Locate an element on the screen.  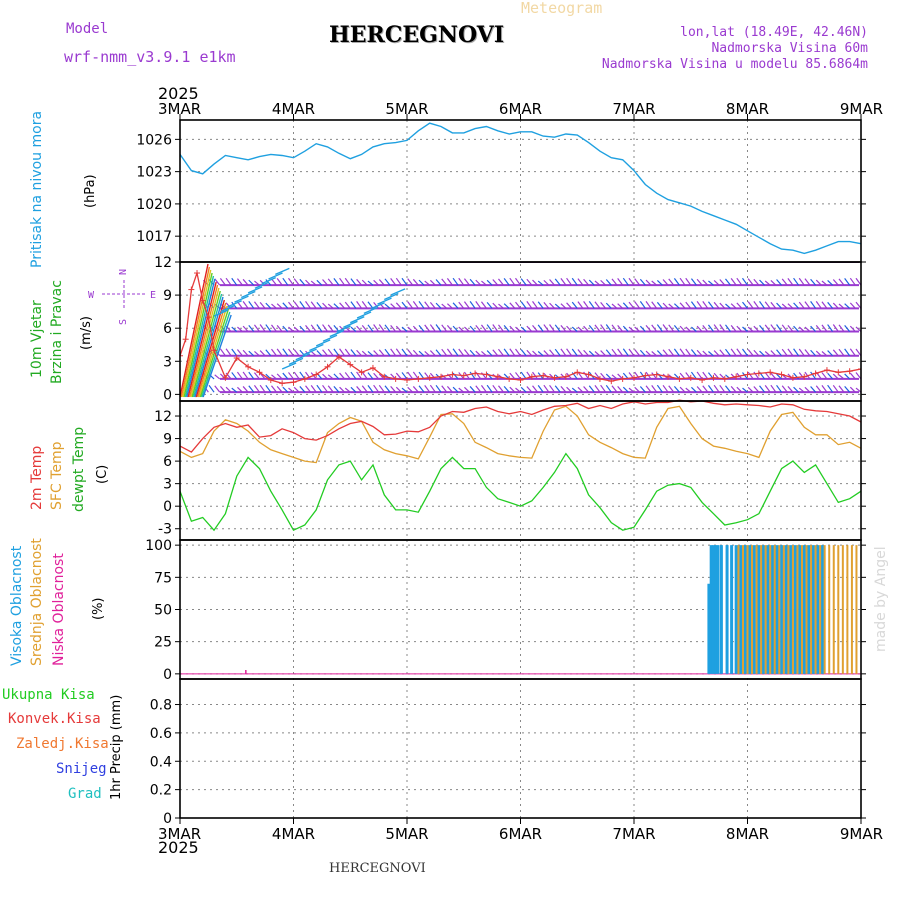
dewpt-line is located at coordinates (520, 492).